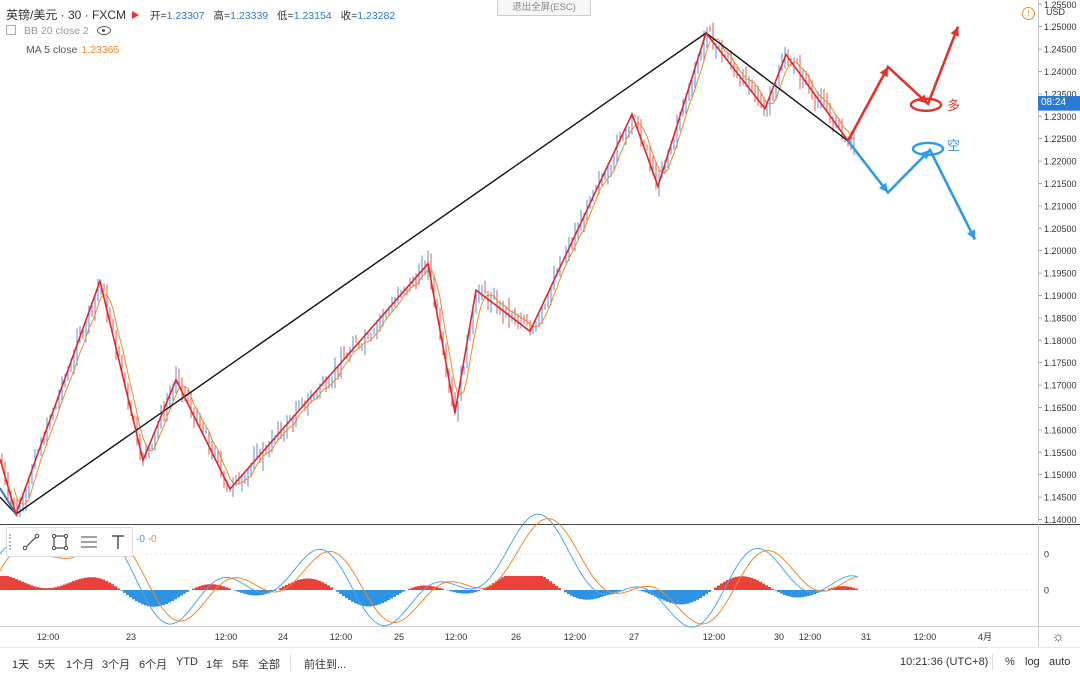 The height and width of the screenshot is (676, 1080). I want to click on price-tick-label: 1.19500, so click(1060, 274).